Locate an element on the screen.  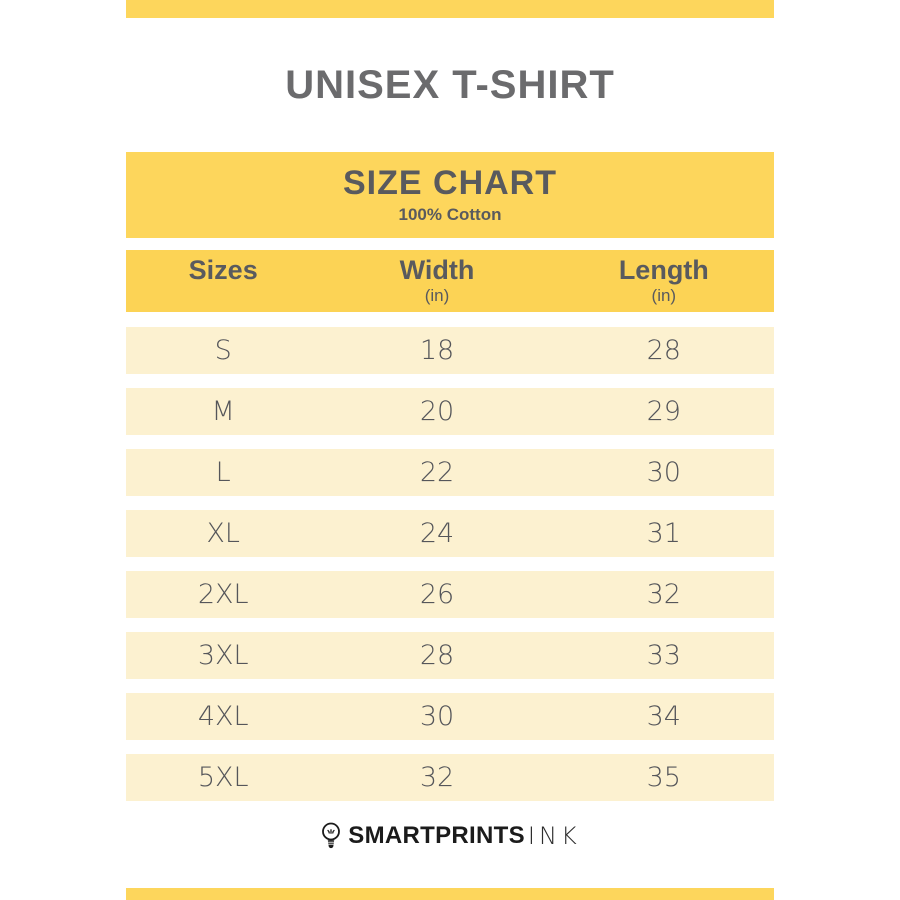
top-accent-bar is located at coordinates (450, 9).